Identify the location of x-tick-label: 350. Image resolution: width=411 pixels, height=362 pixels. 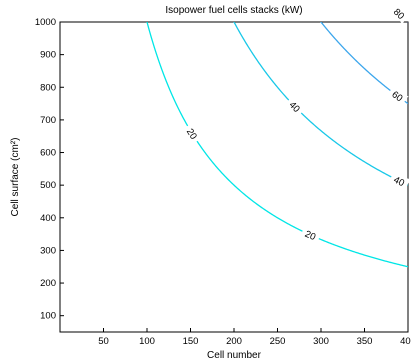
(365, 341).